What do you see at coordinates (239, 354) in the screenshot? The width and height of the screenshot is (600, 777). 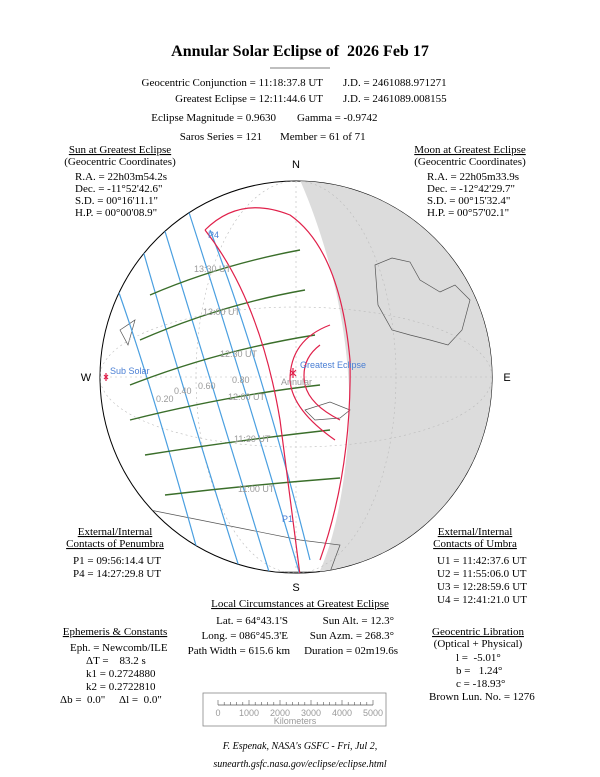 I see `time-label: 12:30 UT` at bounding box center [239, 354].